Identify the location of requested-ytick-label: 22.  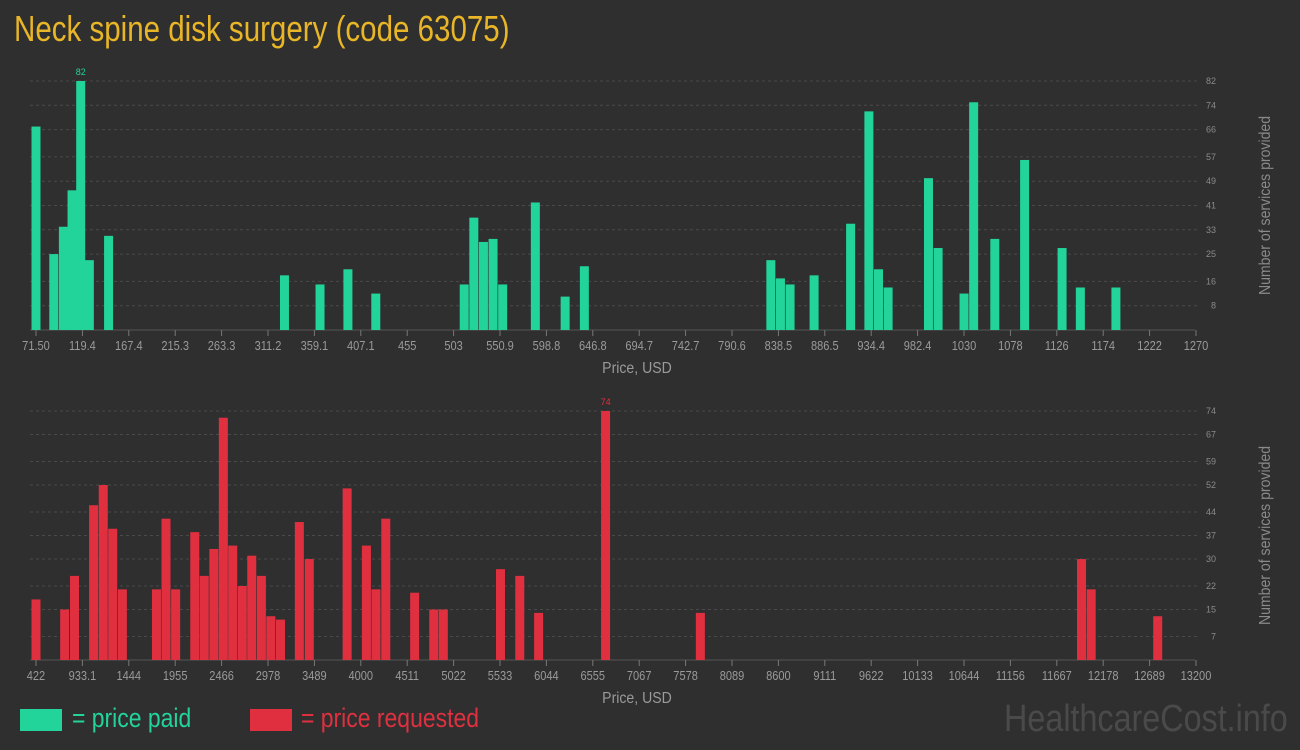
(1211, 586).